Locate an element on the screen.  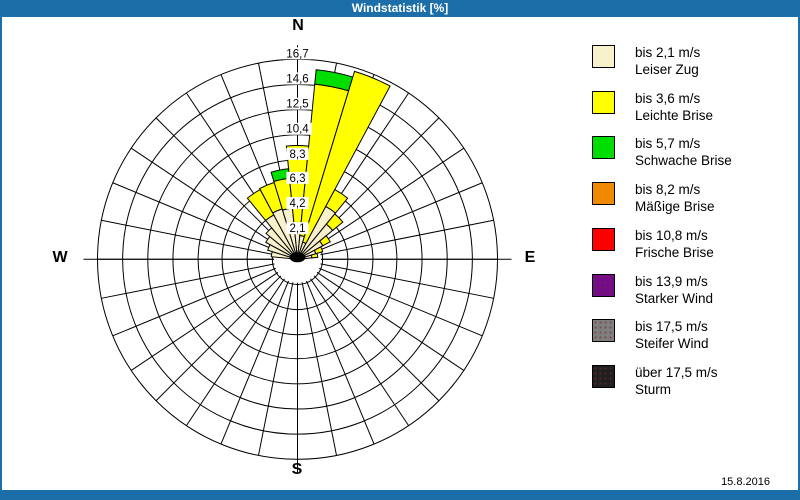
ring-label: 14,6 is located at coordinates (297, 79).